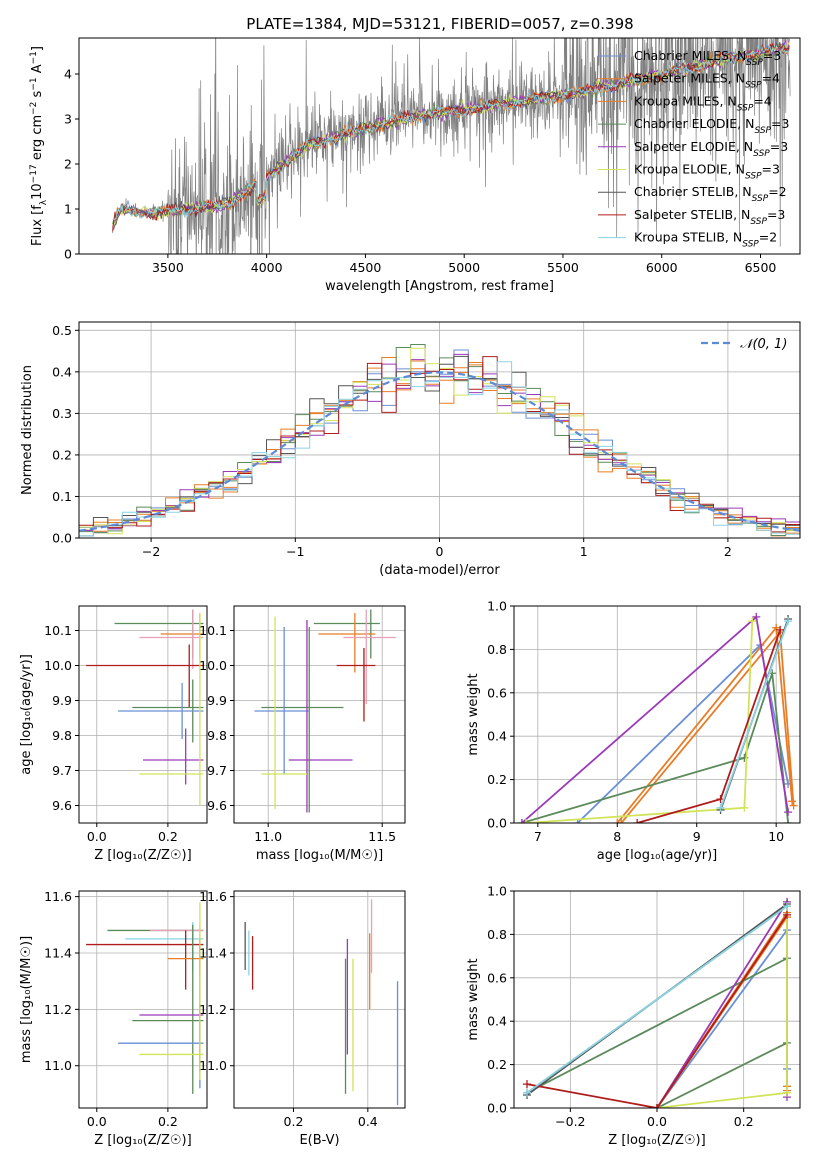 Image resolution: width=819 pixels, height=1170 pixels. I want to click on legend-entry: Kroupa STELIB, NSSP=2, so click(705, 240).